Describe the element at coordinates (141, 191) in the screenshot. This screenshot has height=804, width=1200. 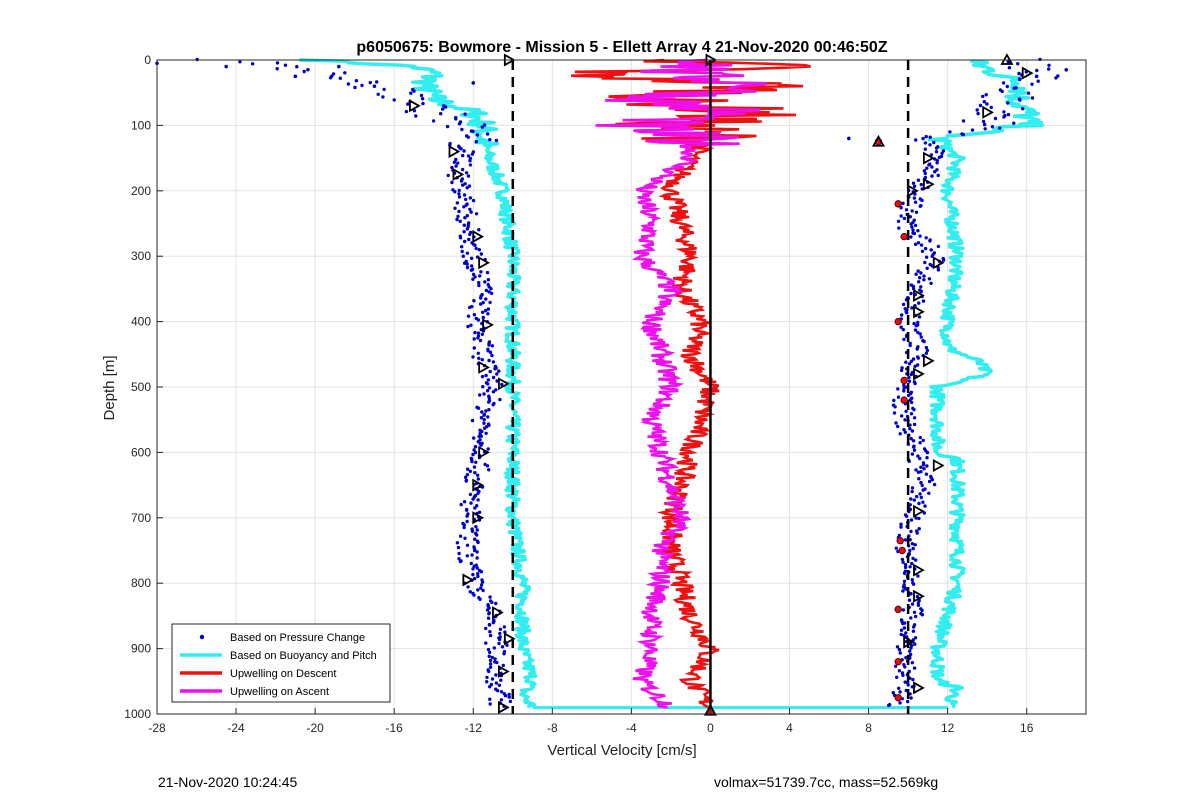
I see `y-tick-label: 200` at that location.